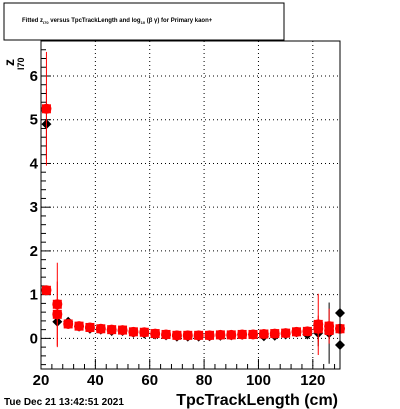 The height and width of the screenshot is (409, 400). Describe the element at coordinates (312, 380) in the screenshot. I see `x-tick-label: 120` at that location.